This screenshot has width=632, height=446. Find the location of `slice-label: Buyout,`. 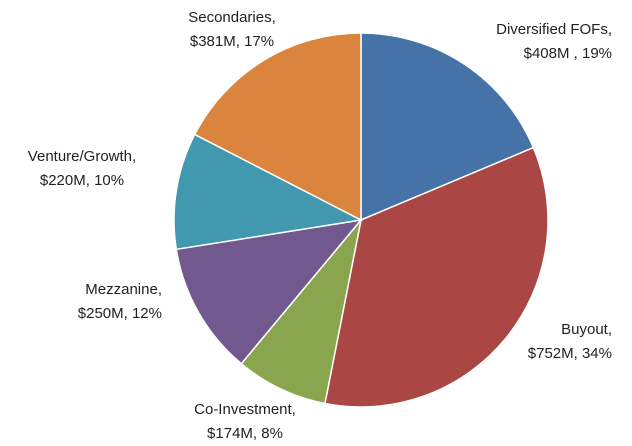

slice-label: Buyout, is located at coordinates (586, 329).